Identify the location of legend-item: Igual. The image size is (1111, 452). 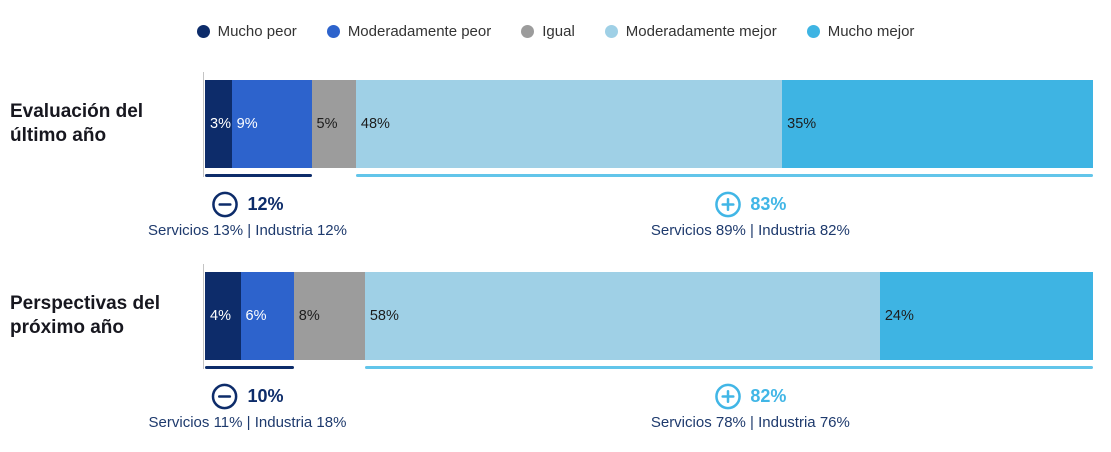
(548, 31).